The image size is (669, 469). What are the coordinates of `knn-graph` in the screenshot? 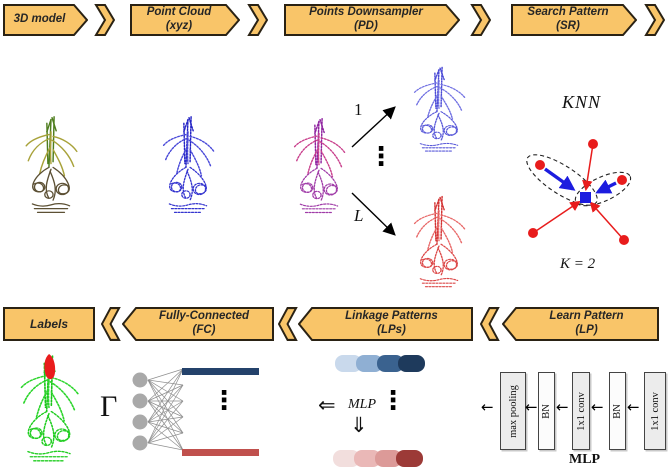 It's located at (579, 192).